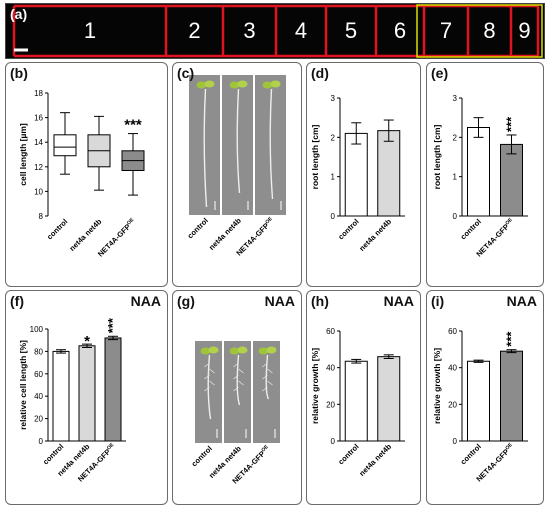 The height and width of the screenshot is (511, 550). What do you see at coordinates (351, 30) in the screenshot?
I see `cell-number-label: 5` at bounding box center [351, 30].